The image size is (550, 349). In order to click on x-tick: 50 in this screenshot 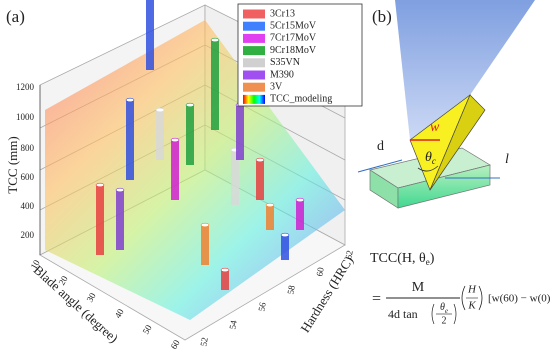, I will do `click(147, 329)`.